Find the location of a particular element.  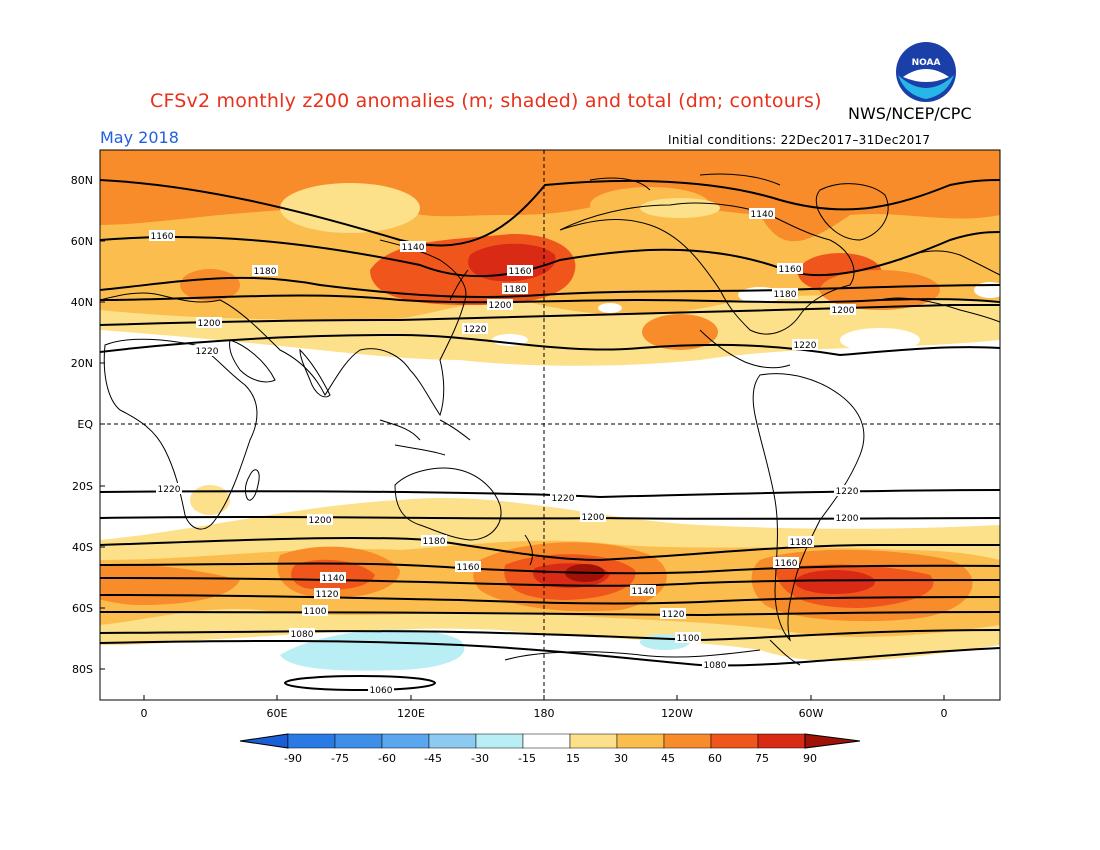

longitude-labels: 0 60E 120E 180 120W 60W 0 is located at coordinates (544, 713).